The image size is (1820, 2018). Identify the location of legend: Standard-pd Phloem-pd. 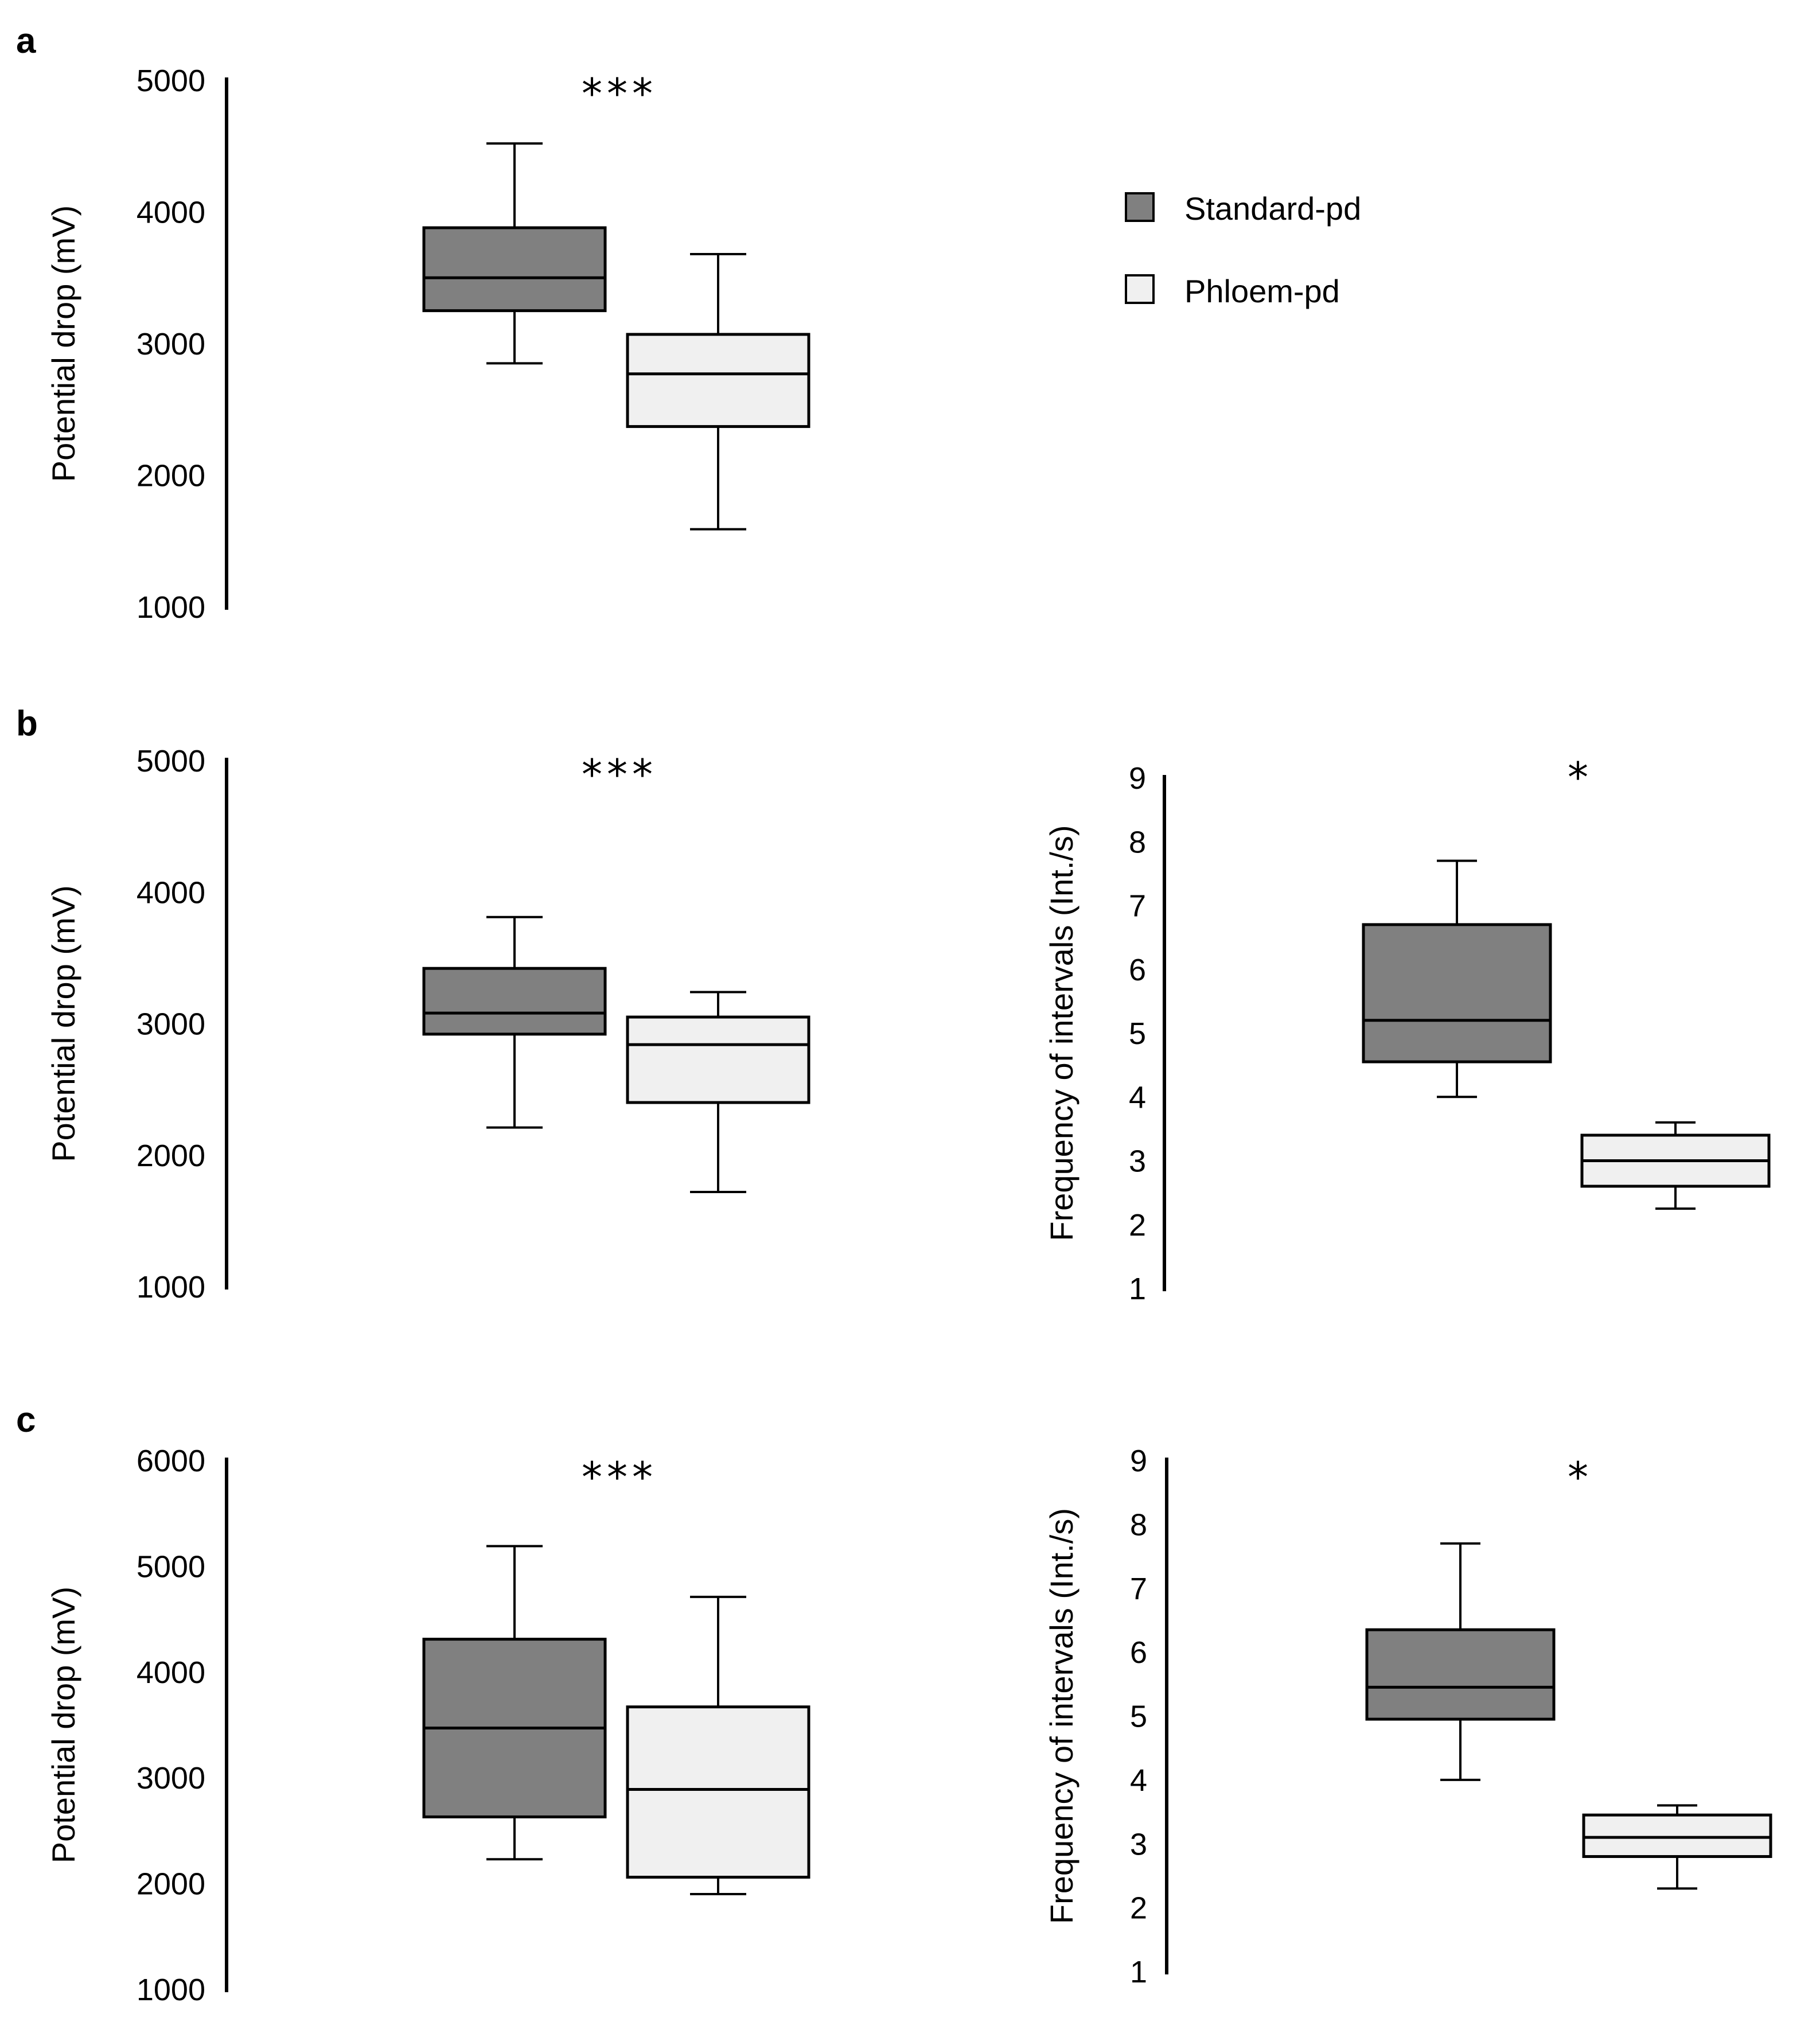
(1243, 250).